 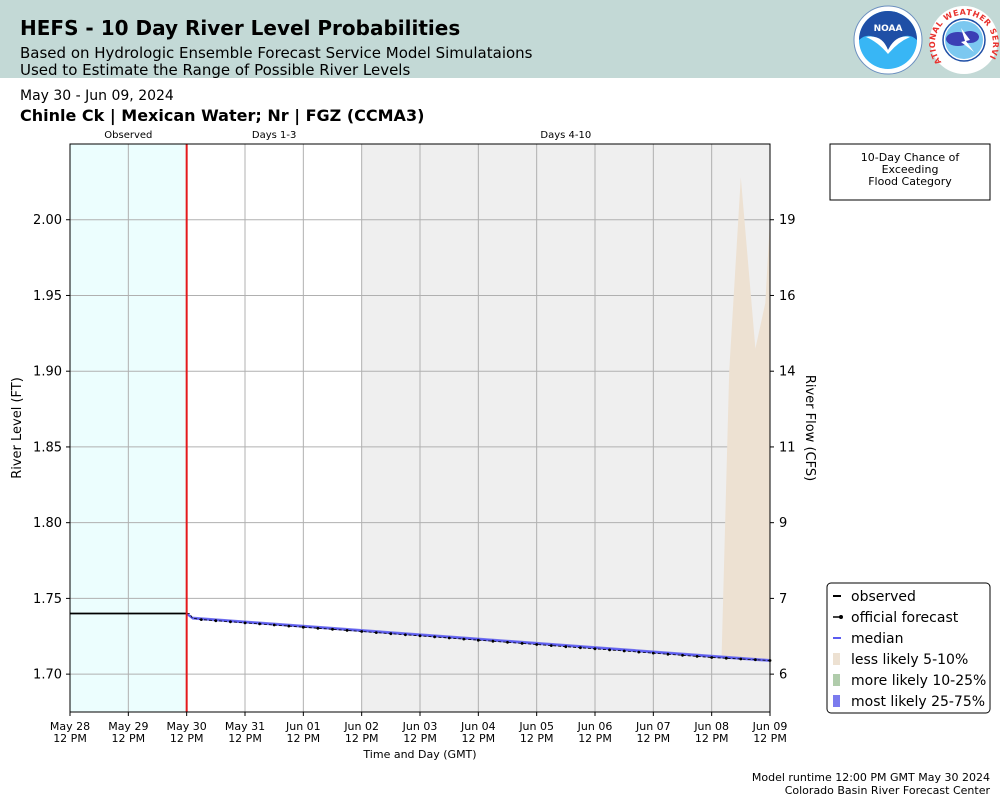 What do you see at coordinates (17, 428) in the screenshot?
I see `y-axis-title: River Level (FT)` at bounding box center [17, 428].